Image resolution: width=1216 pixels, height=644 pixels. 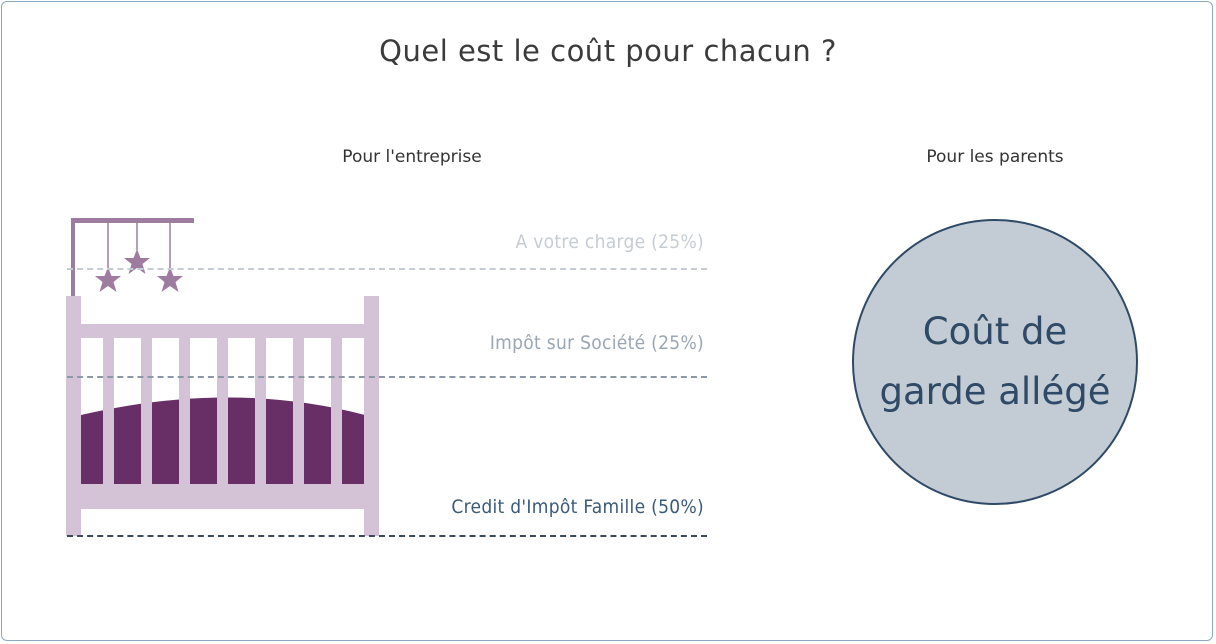 I want to click on tier-label-own-charge: A votre charge (25%), so click(x=609, y=242).